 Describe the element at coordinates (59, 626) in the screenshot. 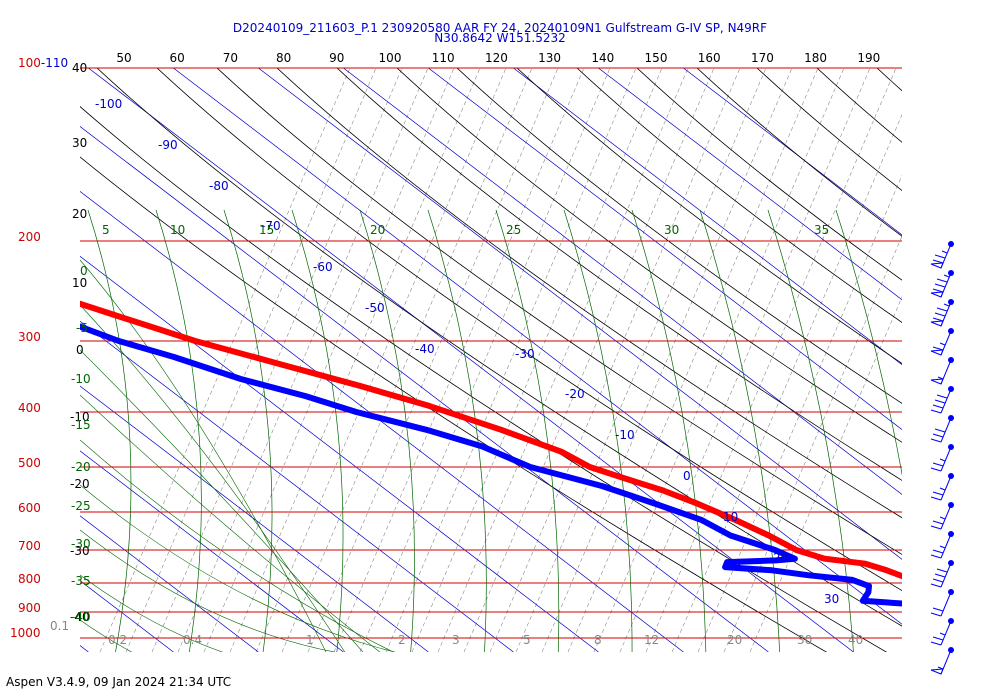

I see `mixing-ratio-label: 0.1` at that location.